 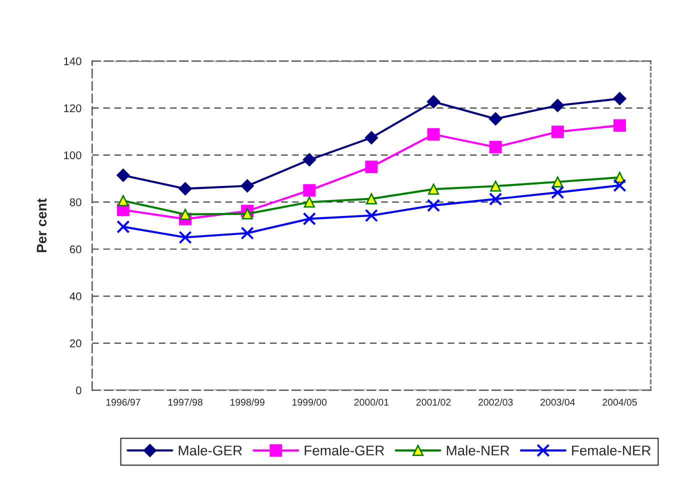 I want to click on legend-label: Female-GER, so click(x=344, y=450).